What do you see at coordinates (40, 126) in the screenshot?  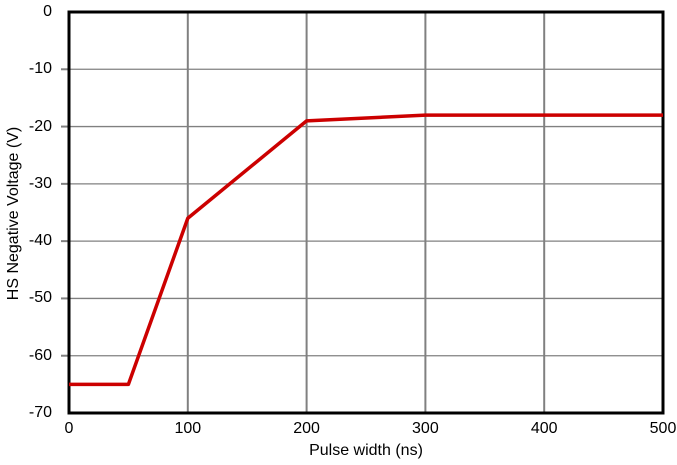 I see `y-tick-label: -20` at bounding box center [40, 126].